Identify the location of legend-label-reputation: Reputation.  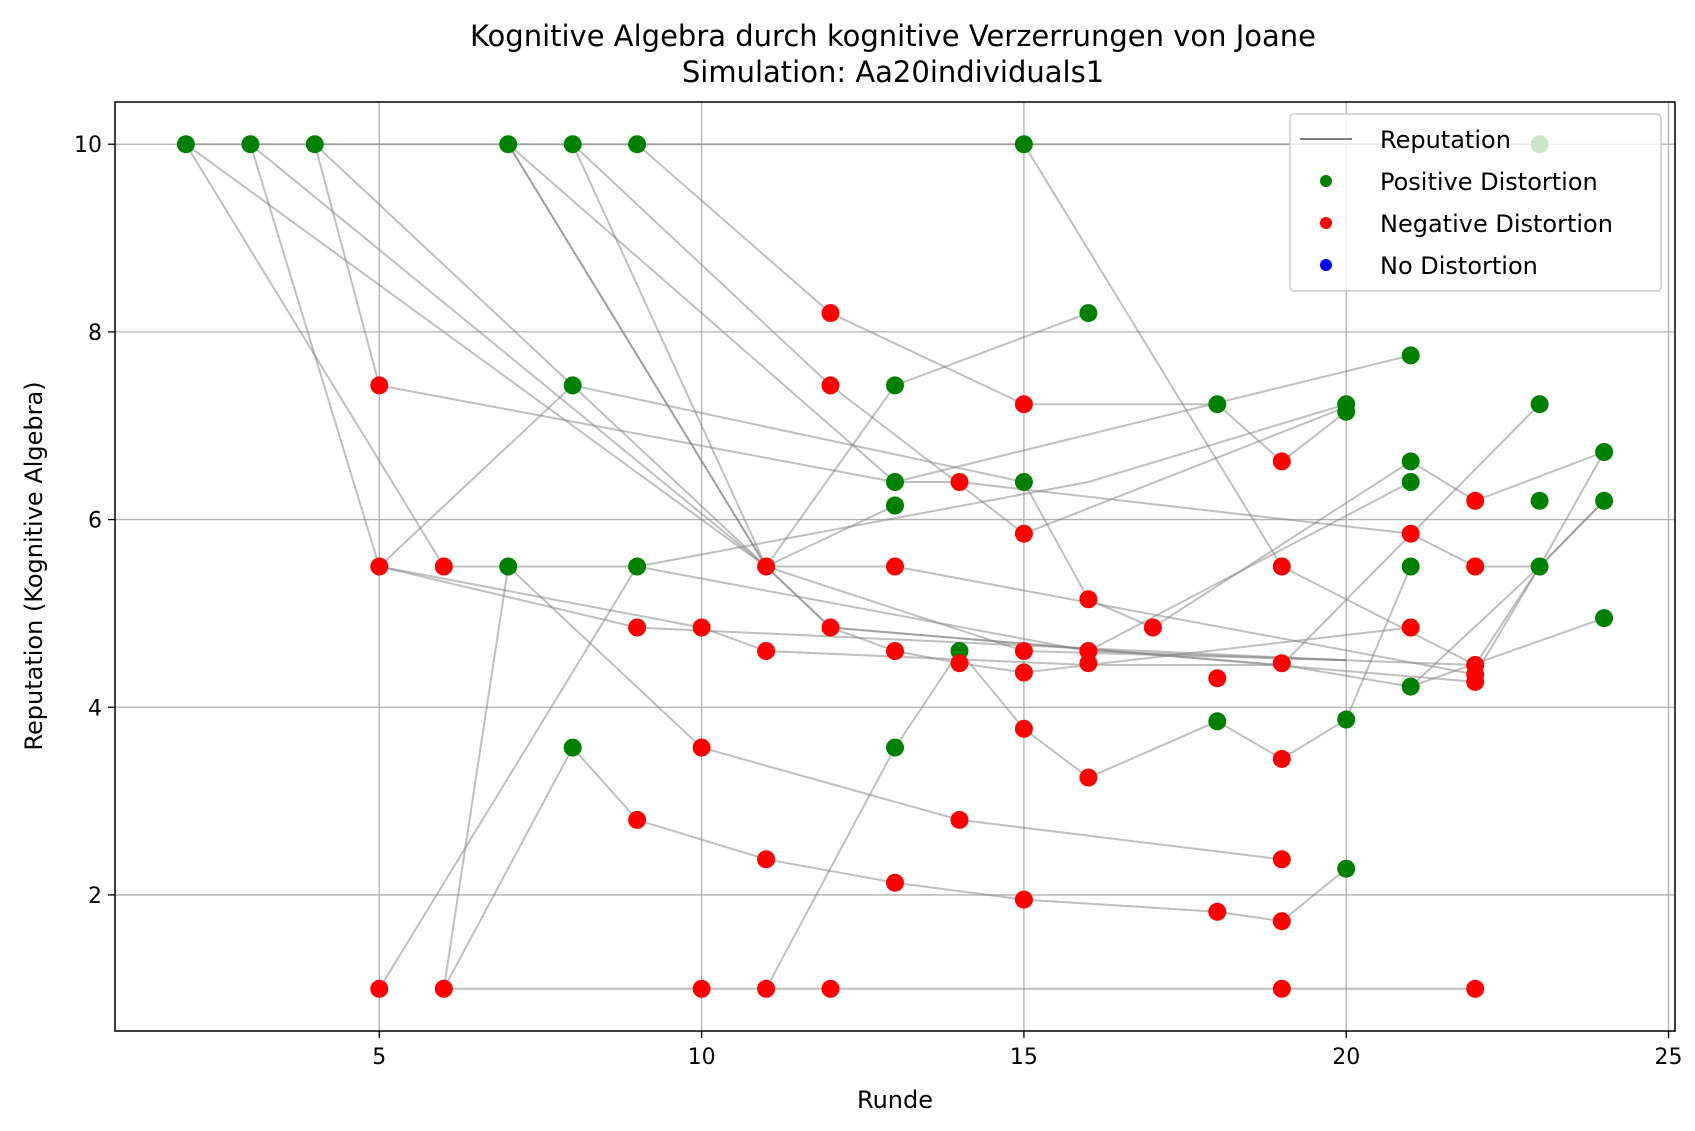
(1445, 140).